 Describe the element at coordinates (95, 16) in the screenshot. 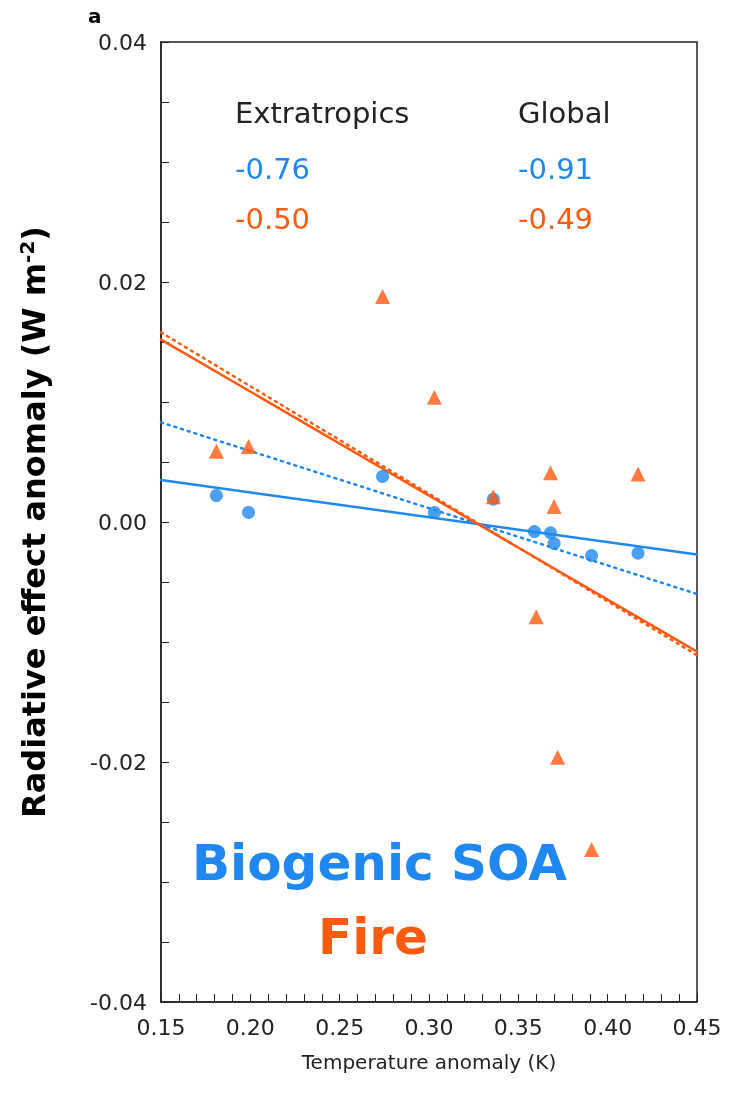

I see `text: a` at that location.